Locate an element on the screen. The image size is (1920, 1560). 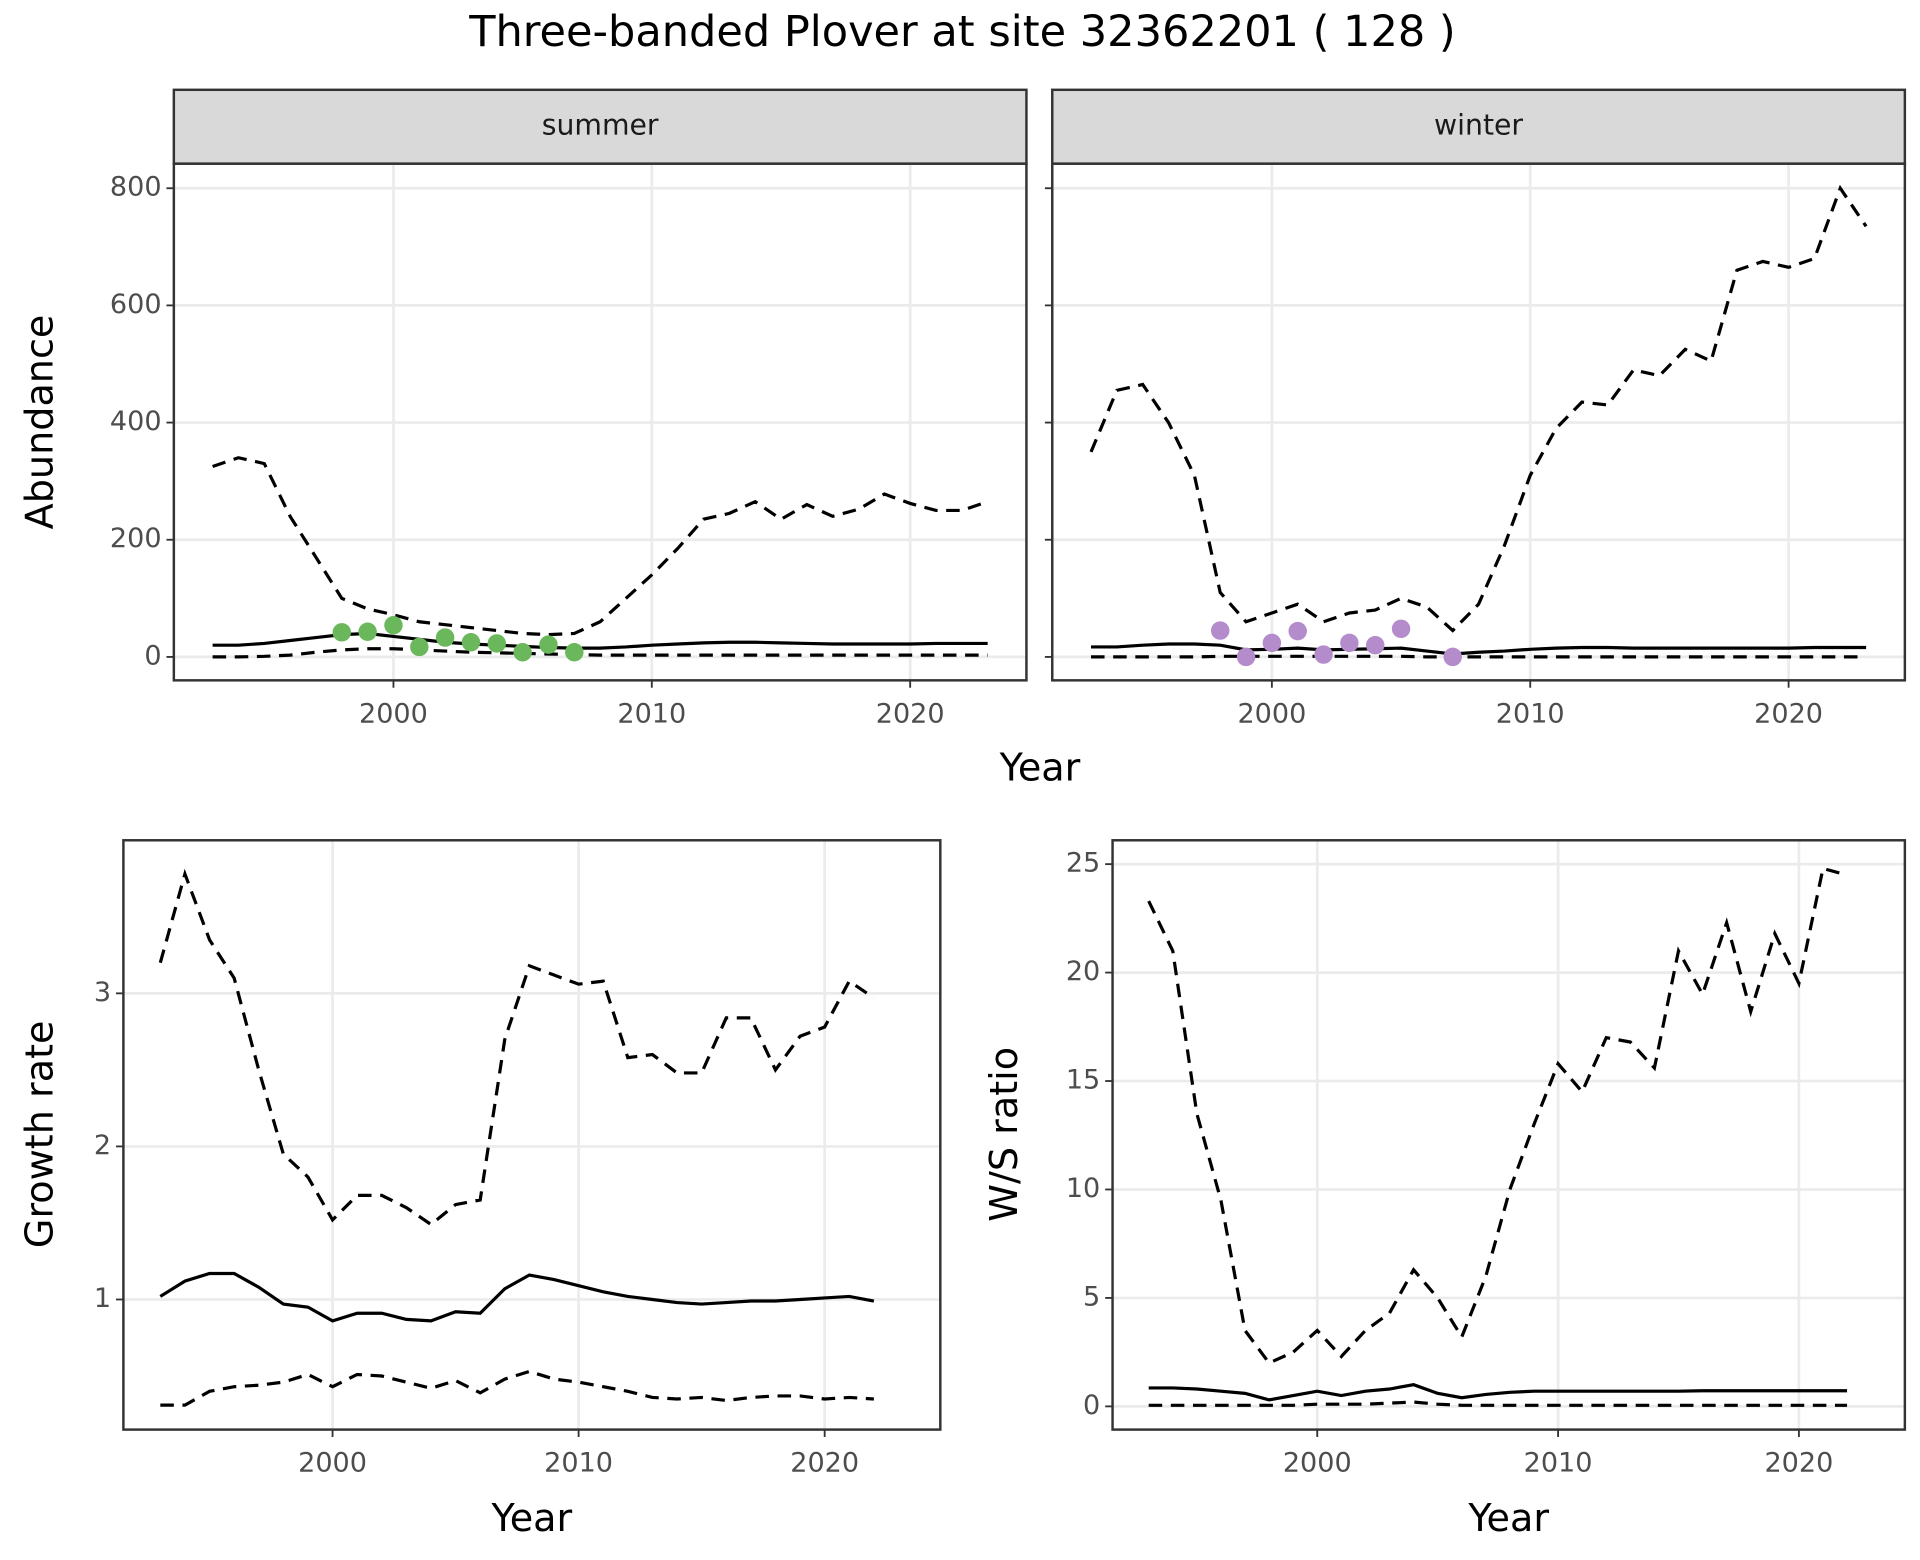
y-tick-label: 200 is located at coordinates (136, 538).